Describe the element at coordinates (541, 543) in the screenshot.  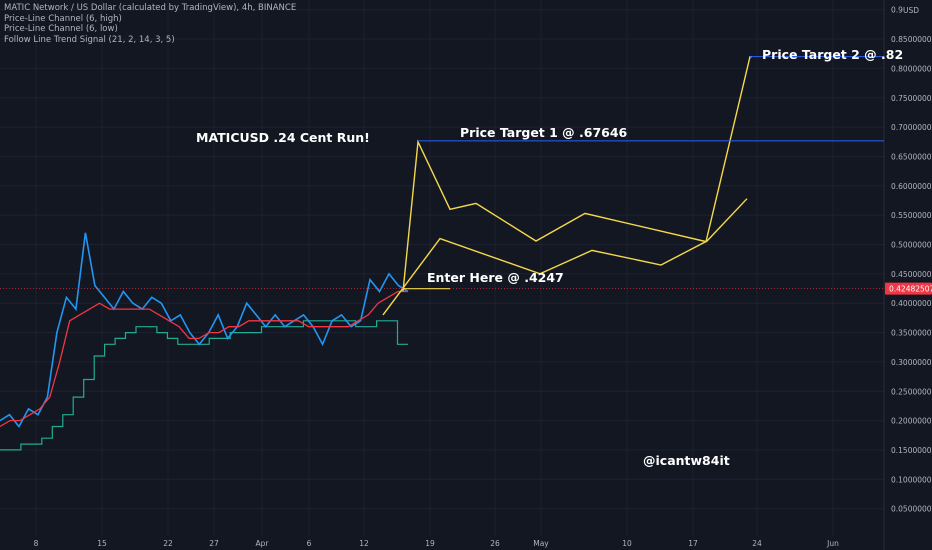
I see `x-tick-label: May` at that location.